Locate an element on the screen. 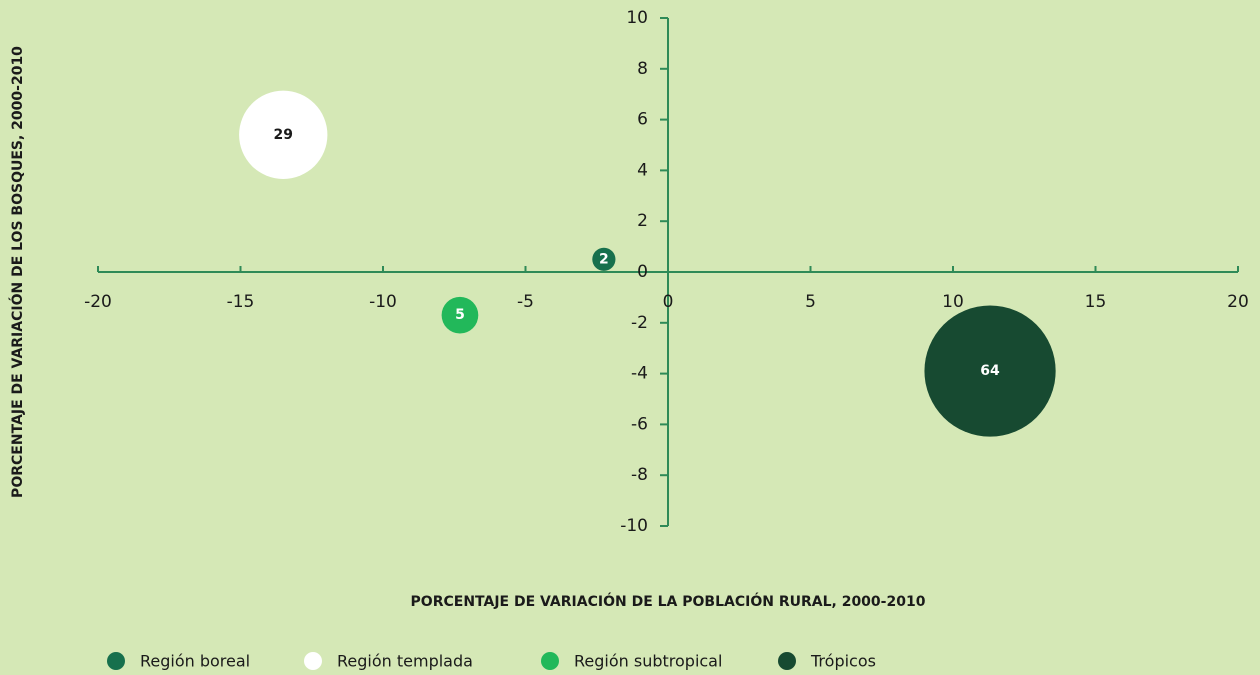 The height and width of the screenshot is (675, 1260). data-label: 29 is located at coordinates (283, 135).